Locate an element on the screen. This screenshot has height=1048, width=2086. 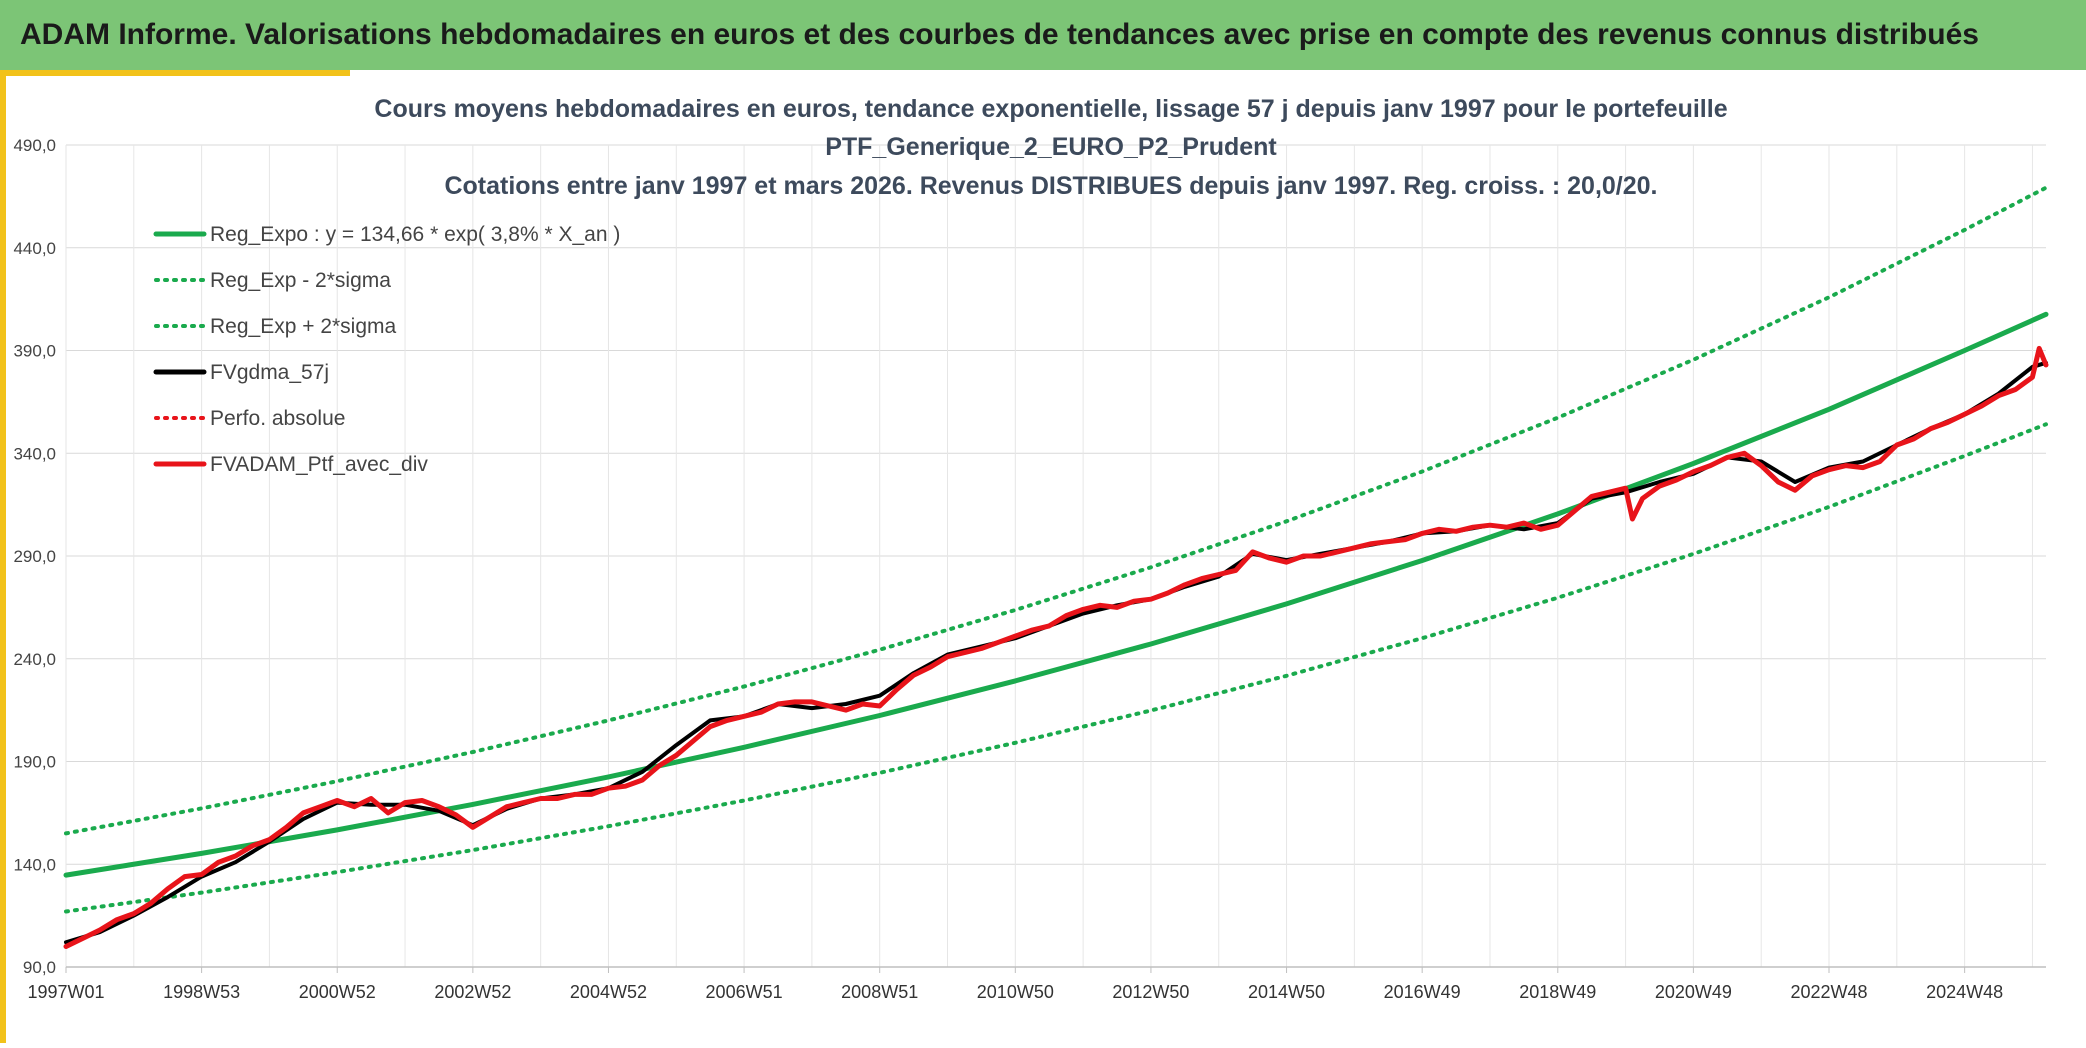
x-tick-label: 2024W48 is located at coordinates (1964, 992).